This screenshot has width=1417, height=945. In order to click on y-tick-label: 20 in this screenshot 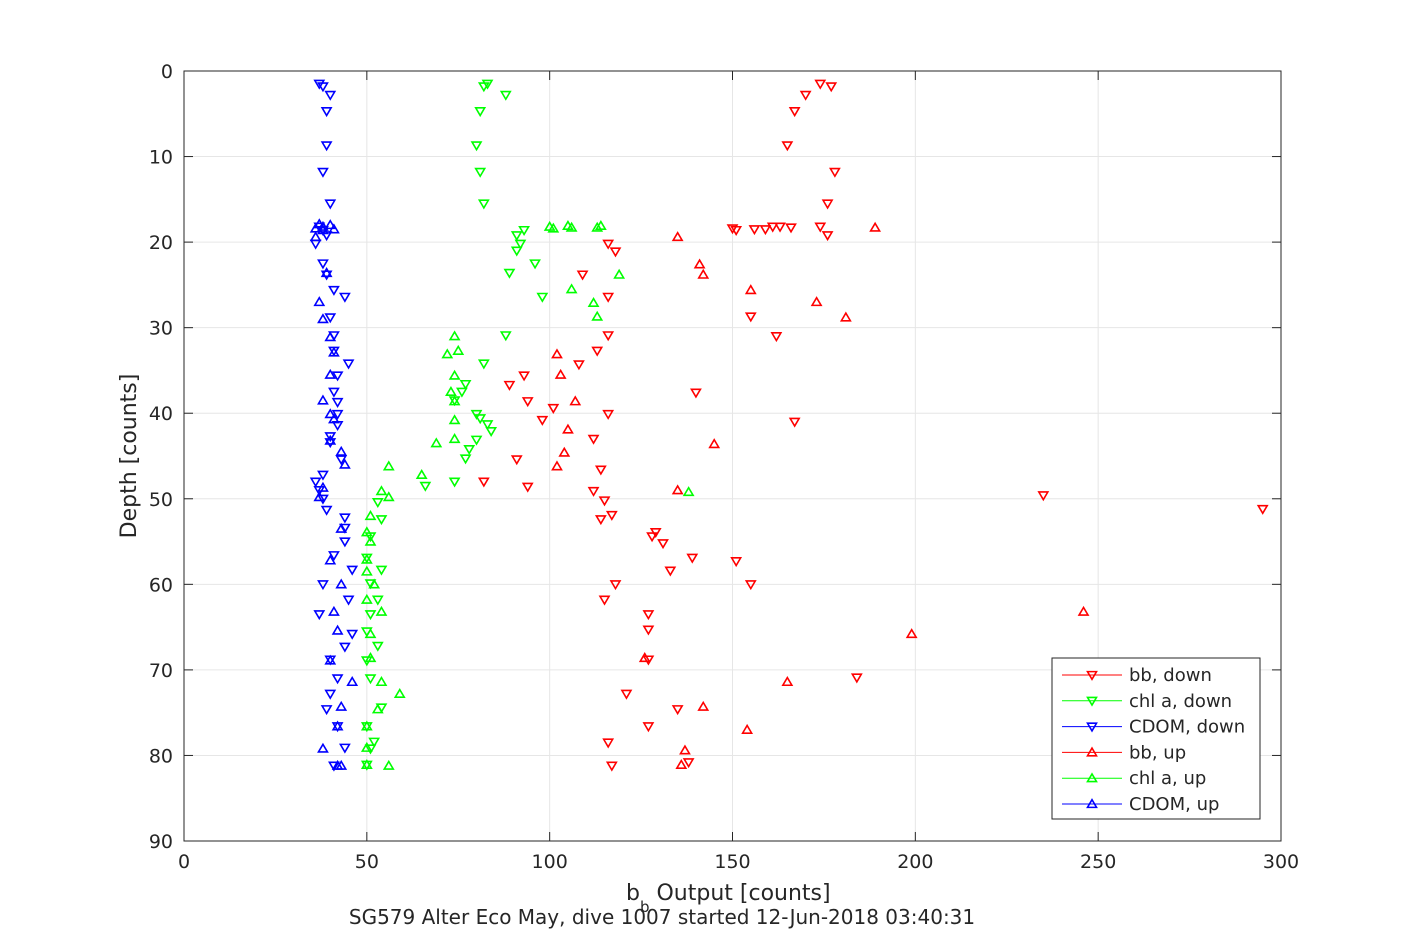, I will do `click(161, 243)`.